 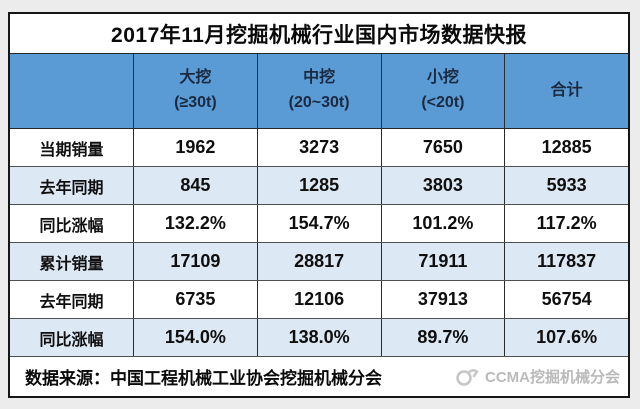 What do you see at coordinates (196, 185) in the screenshot?
I see `value-cell: 845` at bounding box center [196, 185].